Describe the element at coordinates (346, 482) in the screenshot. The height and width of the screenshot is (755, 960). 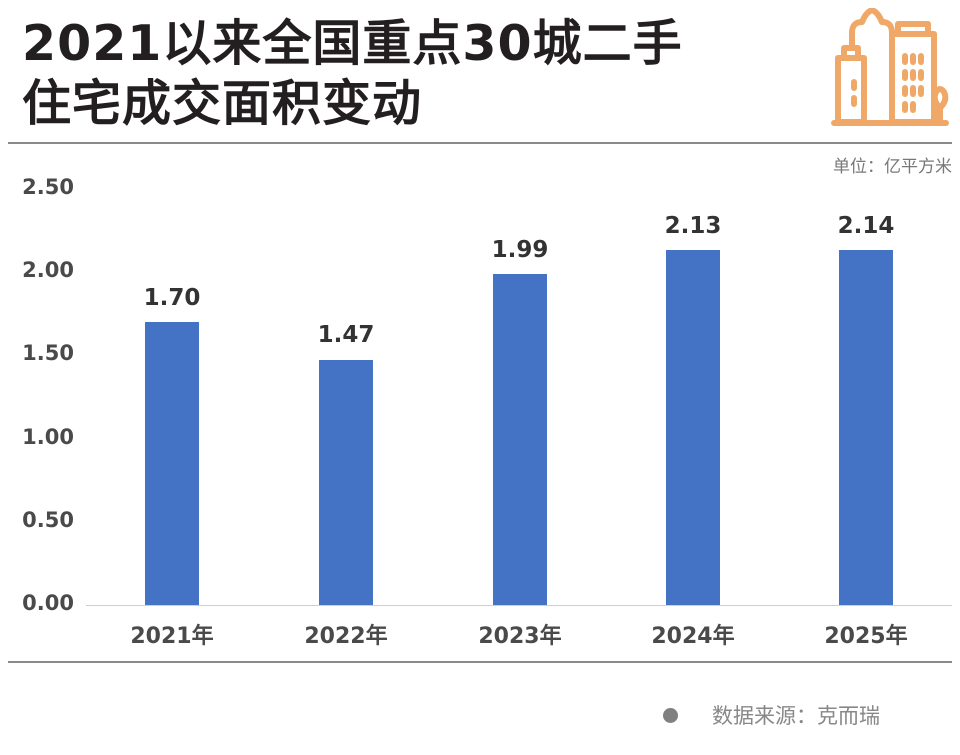
I see `bar-2022` at that location.